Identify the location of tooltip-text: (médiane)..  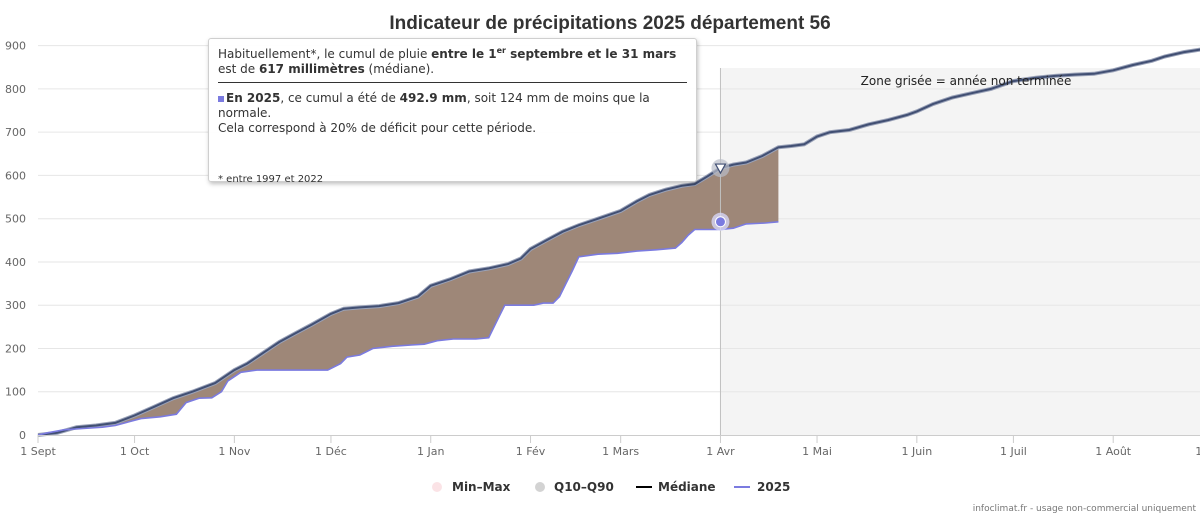
(399, 69).